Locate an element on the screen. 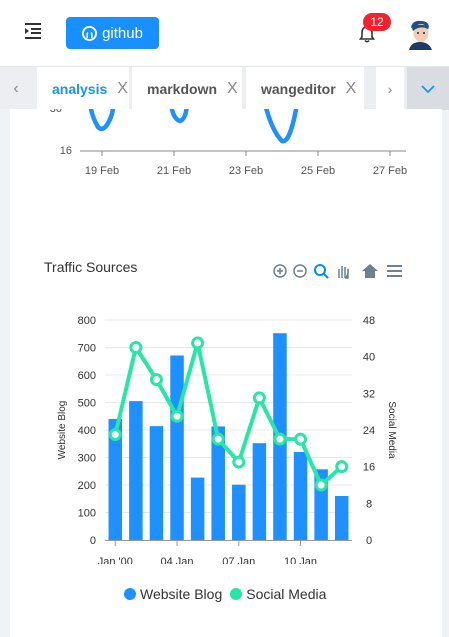 This screenshot has height=637, width=449. chart-title: Traffic Sources is located at coordinates (91, 267).